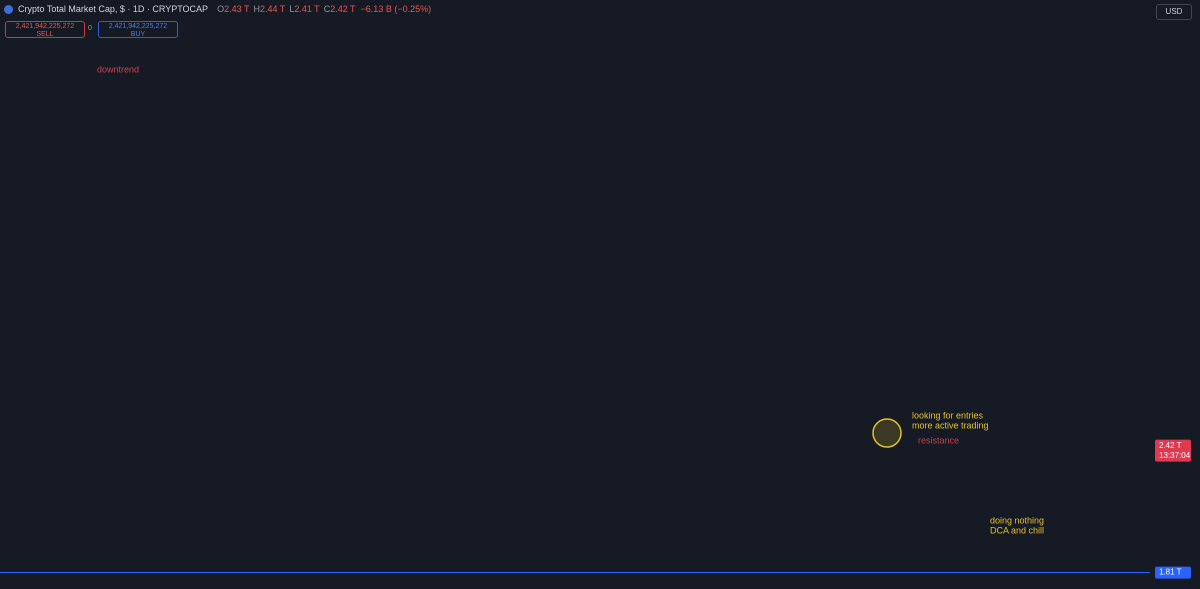 This screenshot has height=589, width=1200. Describe the element at coordinates (950, 425) in the screenshot. I see `entries-label: more active trading` at that location.